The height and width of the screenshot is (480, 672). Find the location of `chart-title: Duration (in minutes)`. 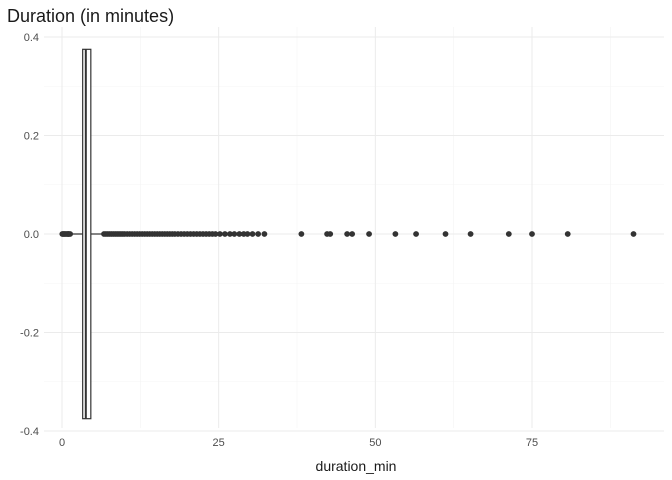

chart-title: Duration (in minutes) is located at coordinates (90, 16).